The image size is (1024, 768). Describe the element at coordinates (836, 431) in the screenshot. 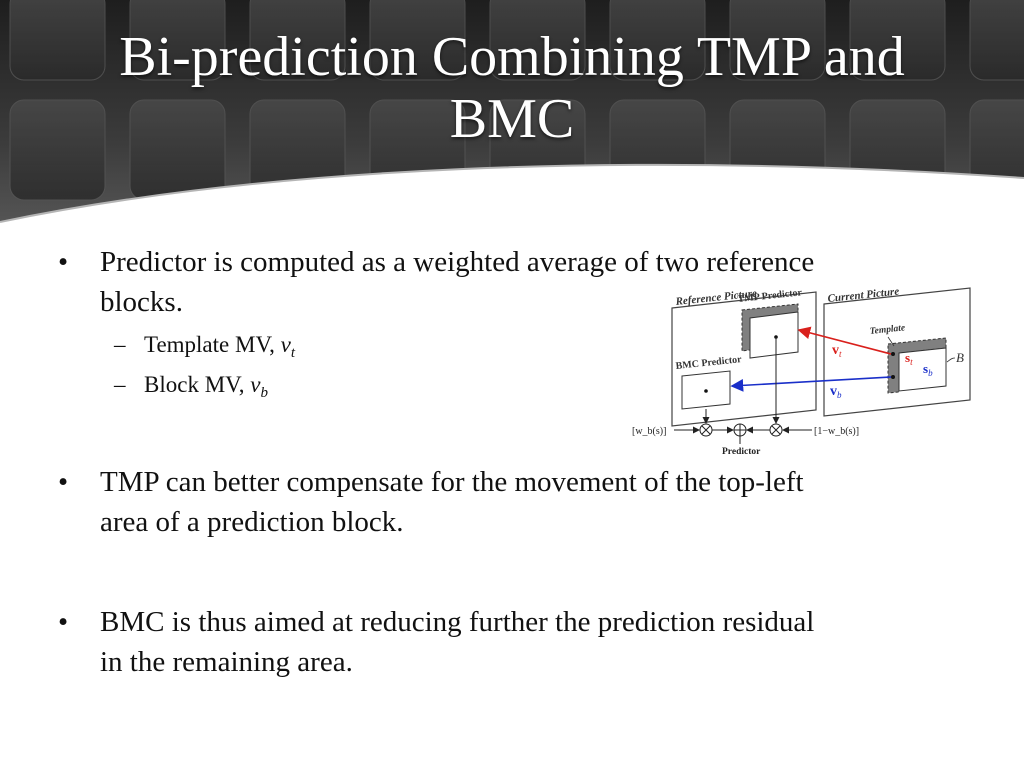

I see `weight-right-label: [1−w_b(s)]` at that location.